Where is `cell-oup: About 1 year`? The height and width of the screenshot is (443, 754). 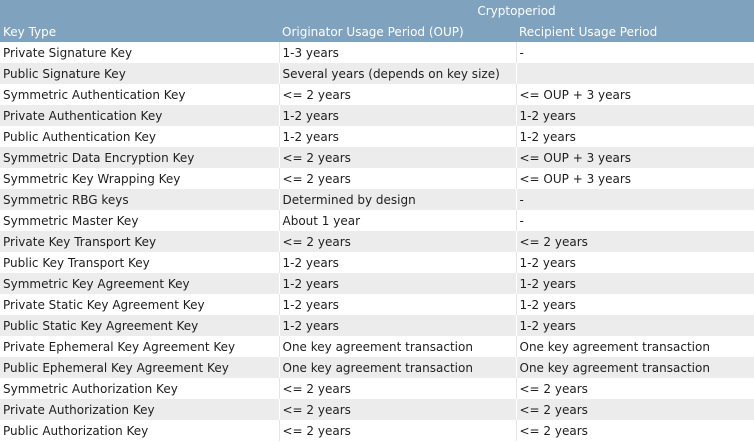
cell-oup: About 1 year is located at coordinates (397, 220).